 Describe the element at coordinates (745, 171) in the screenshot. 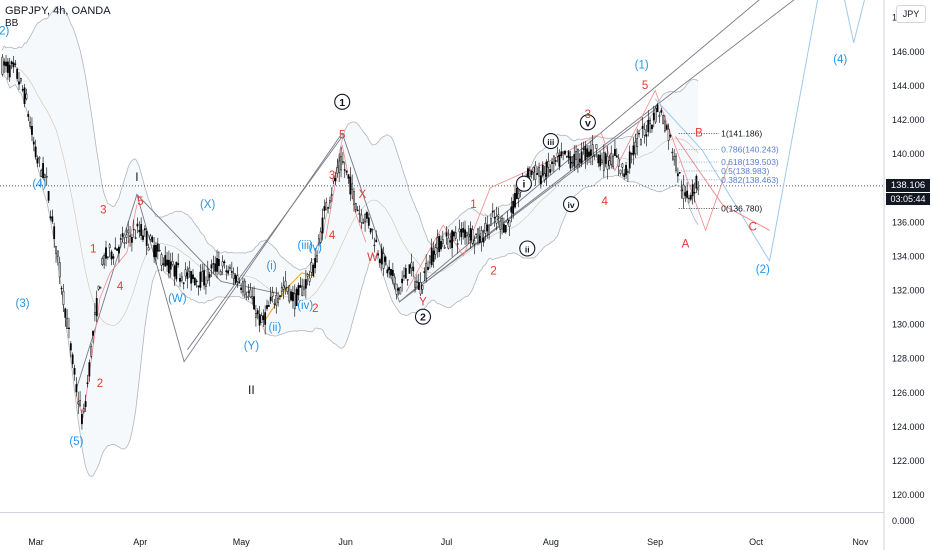

I see `fib-label: 0.5(138.983)` at that location.